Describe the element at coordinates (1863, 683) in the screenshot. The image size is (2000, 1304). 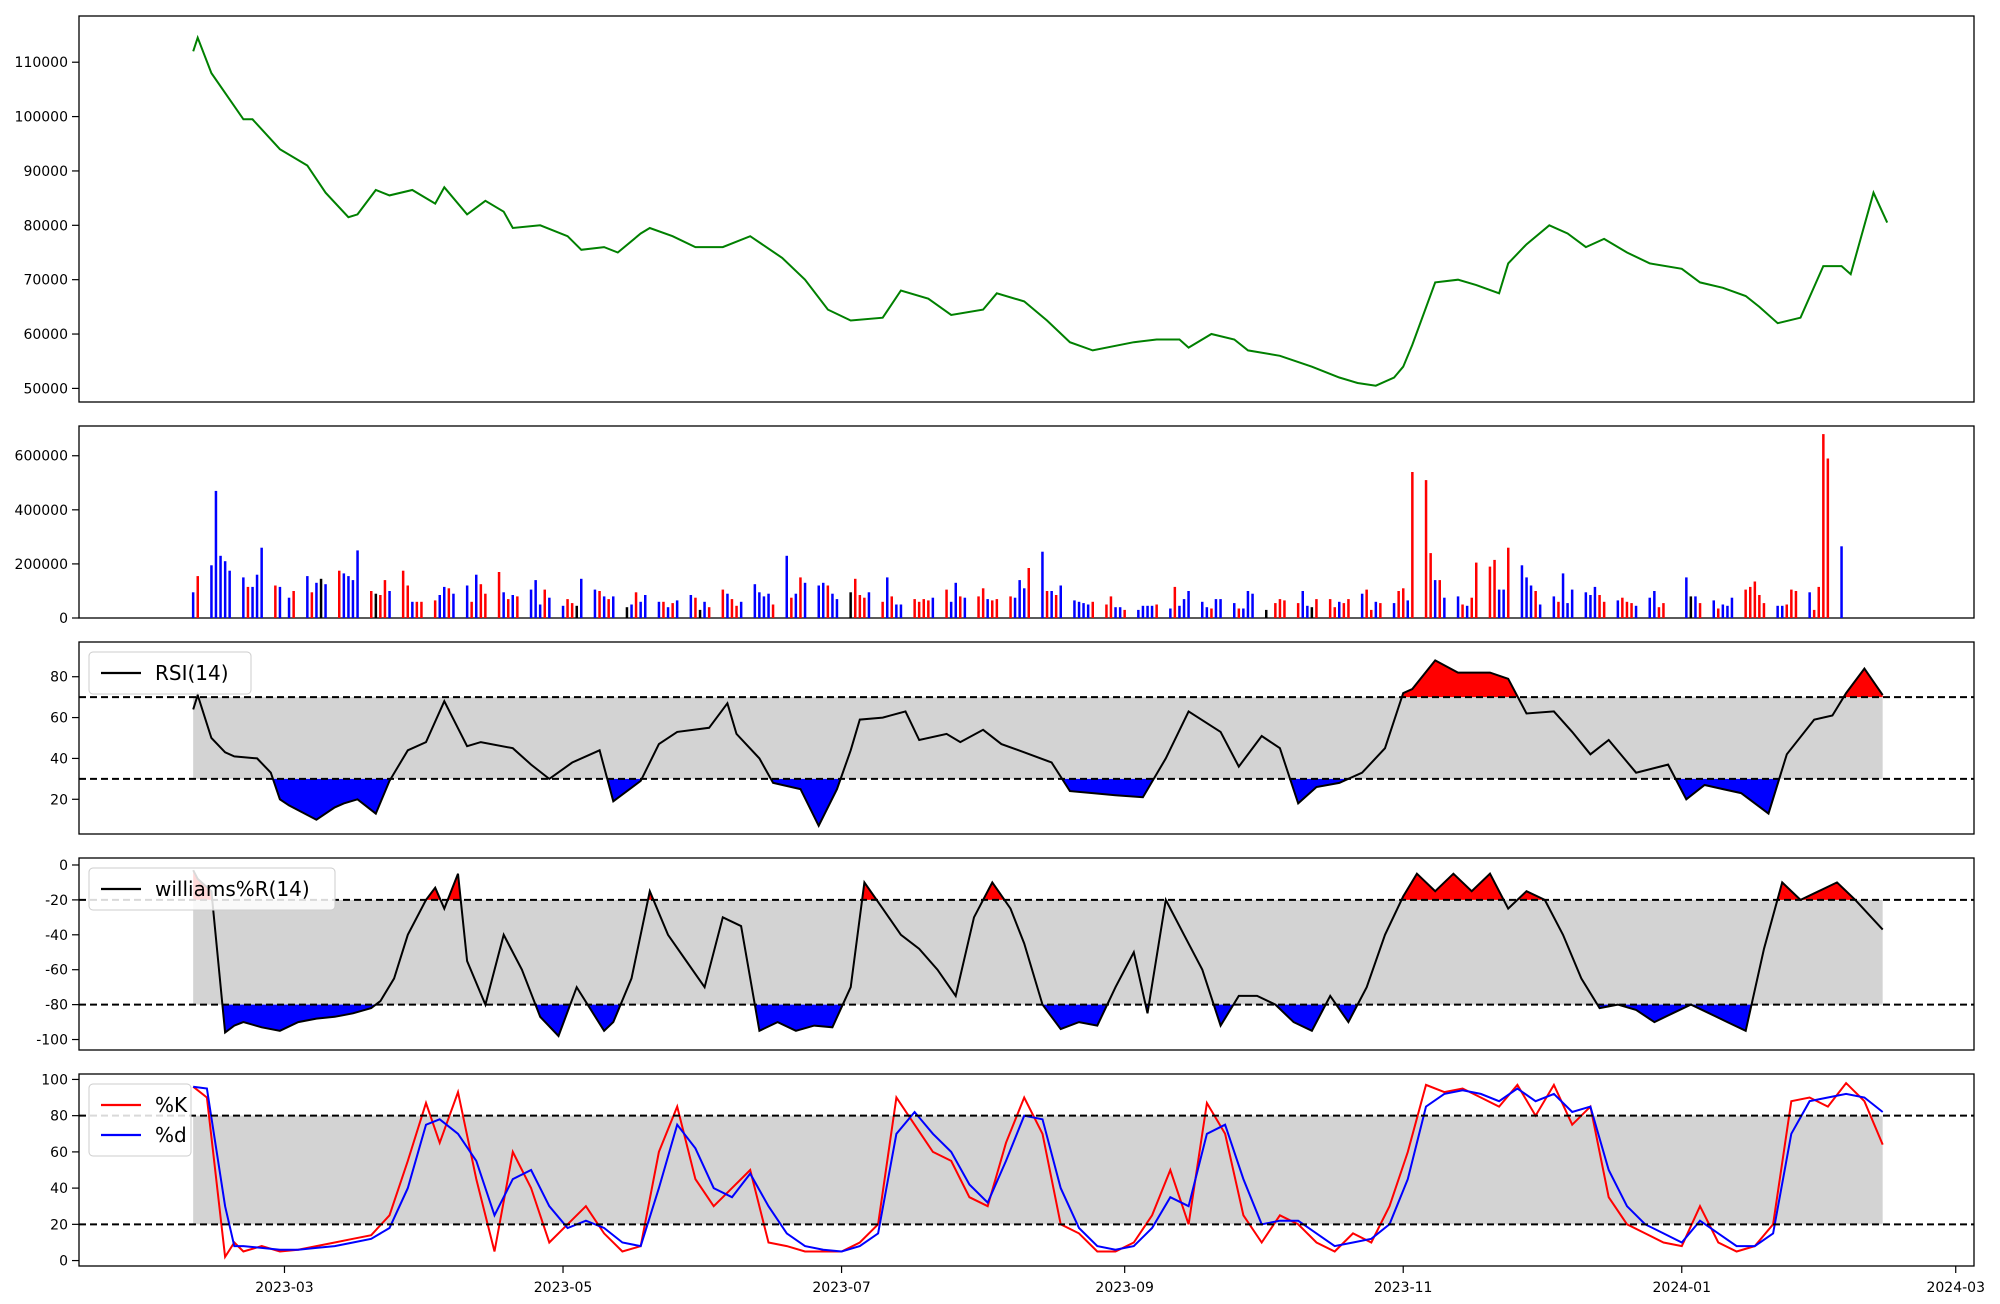
I see `rsi-overbought-fill` at that location.